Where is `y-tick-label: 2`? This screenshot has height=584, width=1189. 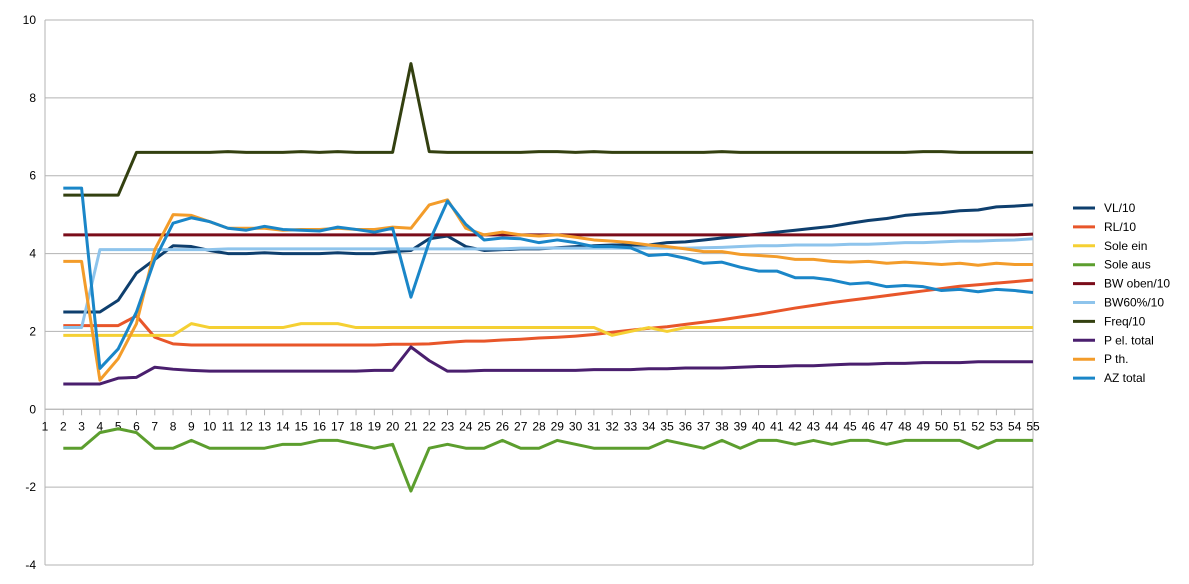
y-tick-label: 2 is located at coordinates (32, 331).